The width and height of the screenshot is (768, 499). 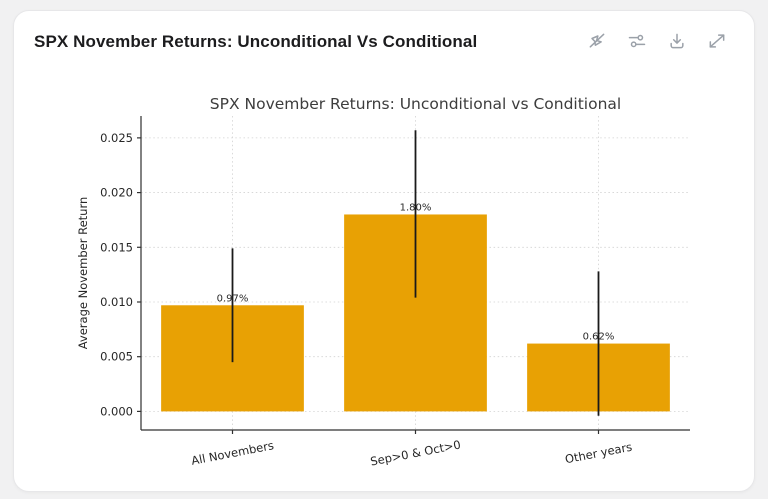 I want to click on sliders-icon, so click(x=637, y=42).